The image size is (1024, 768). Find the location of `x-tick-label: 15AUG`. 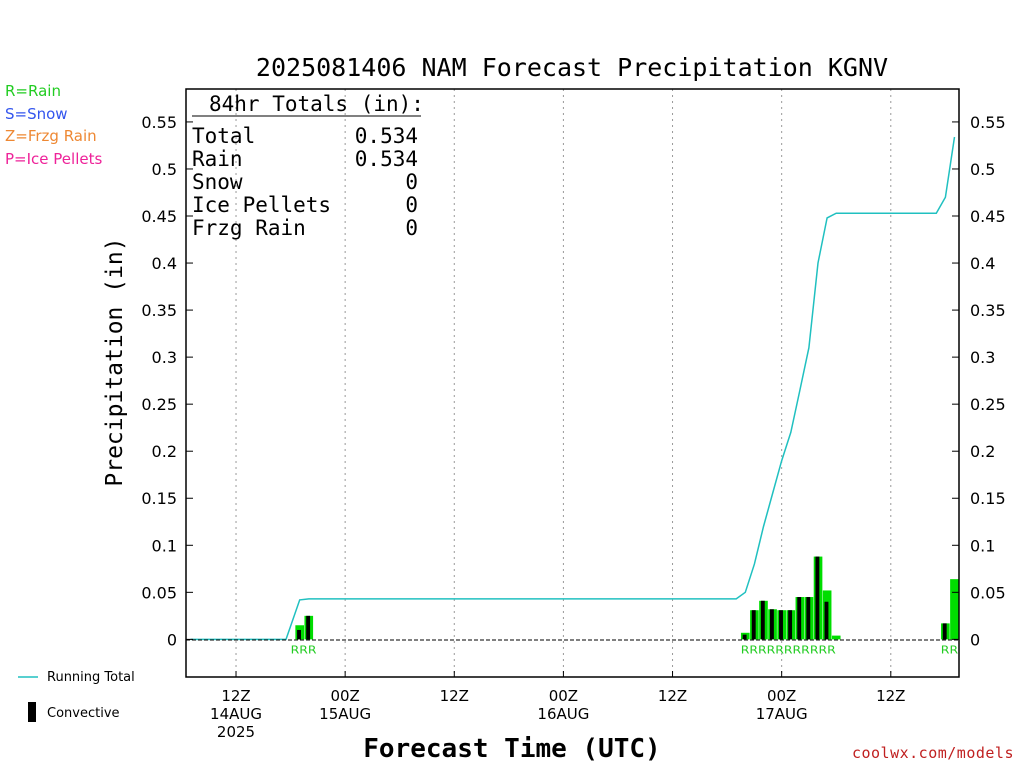

x-tick-label: 15AUG is located at coordinates (345, 714).